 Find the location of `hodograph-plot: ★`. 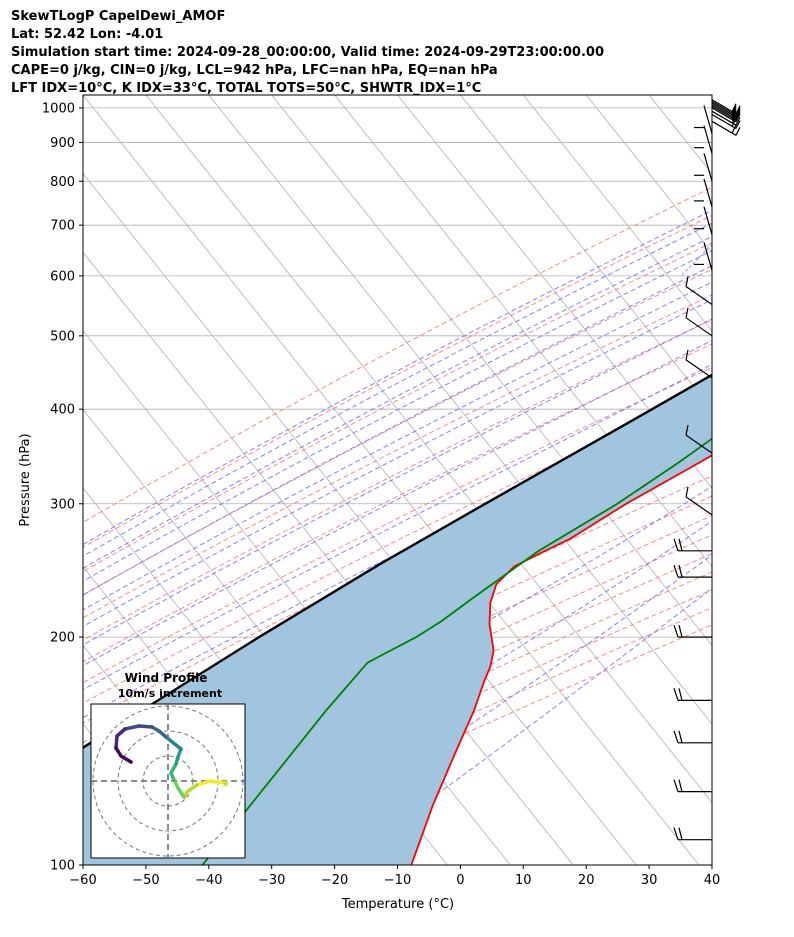

hodograph-plot: ★ is located at coordinates (168, 781).